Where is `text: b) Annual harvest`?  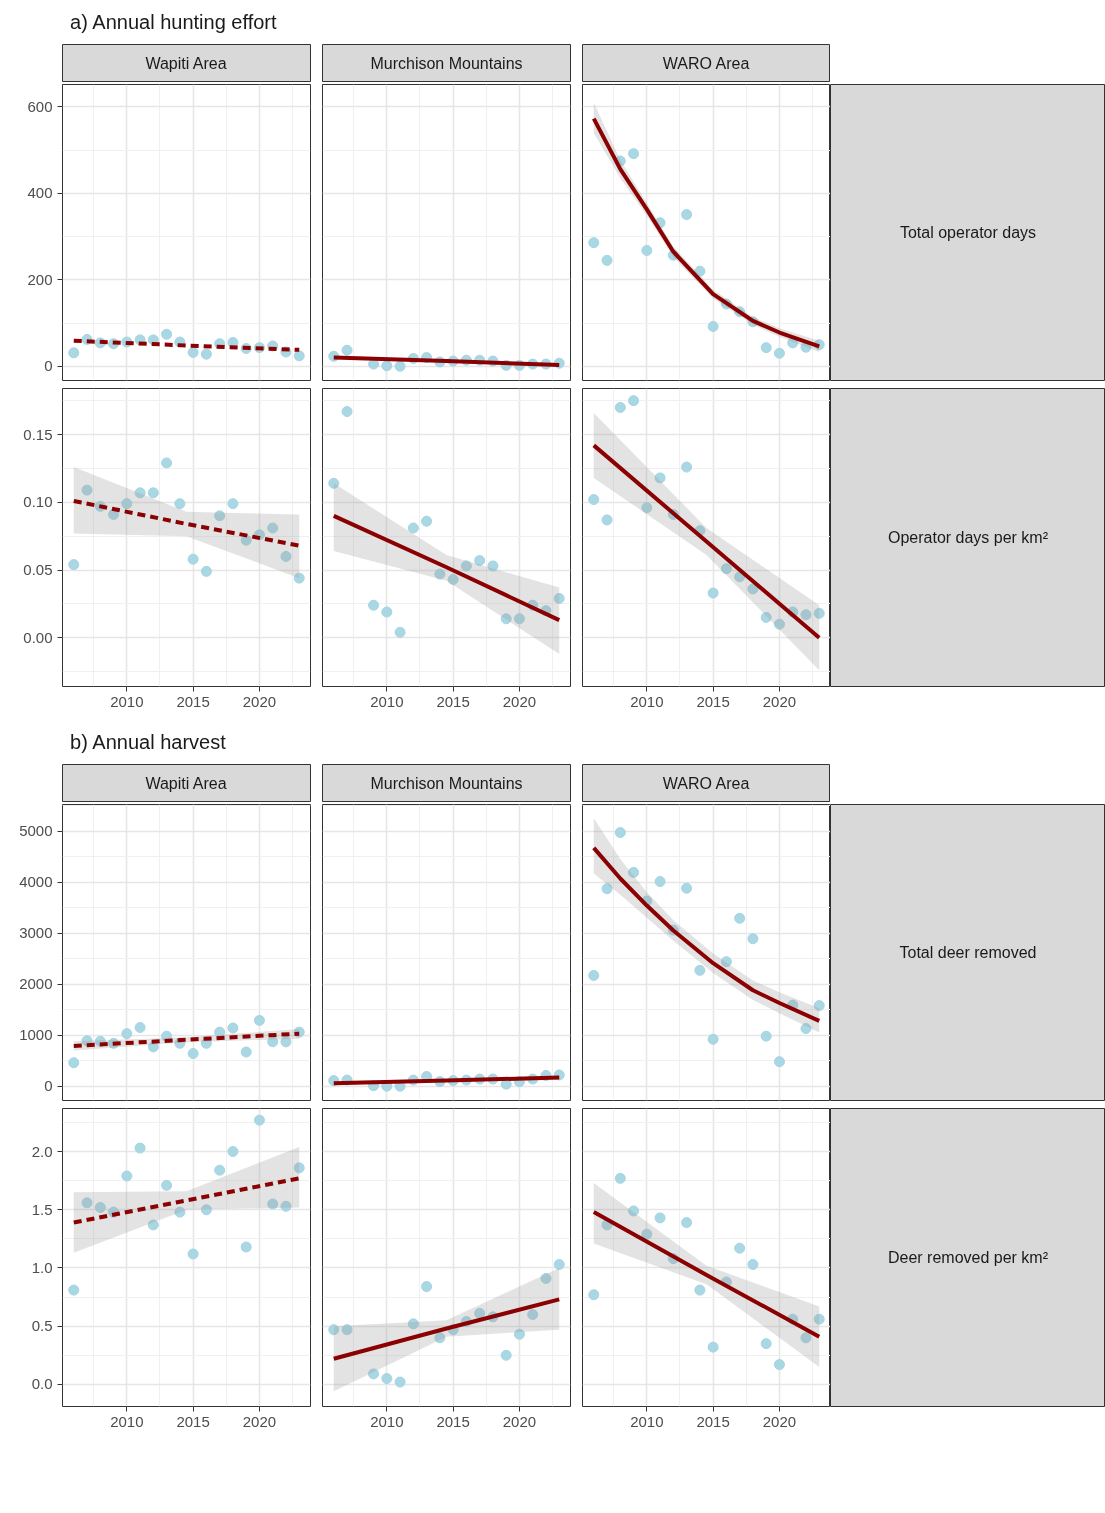
text: b) Annual harvest is located at coordinates (148, 741).